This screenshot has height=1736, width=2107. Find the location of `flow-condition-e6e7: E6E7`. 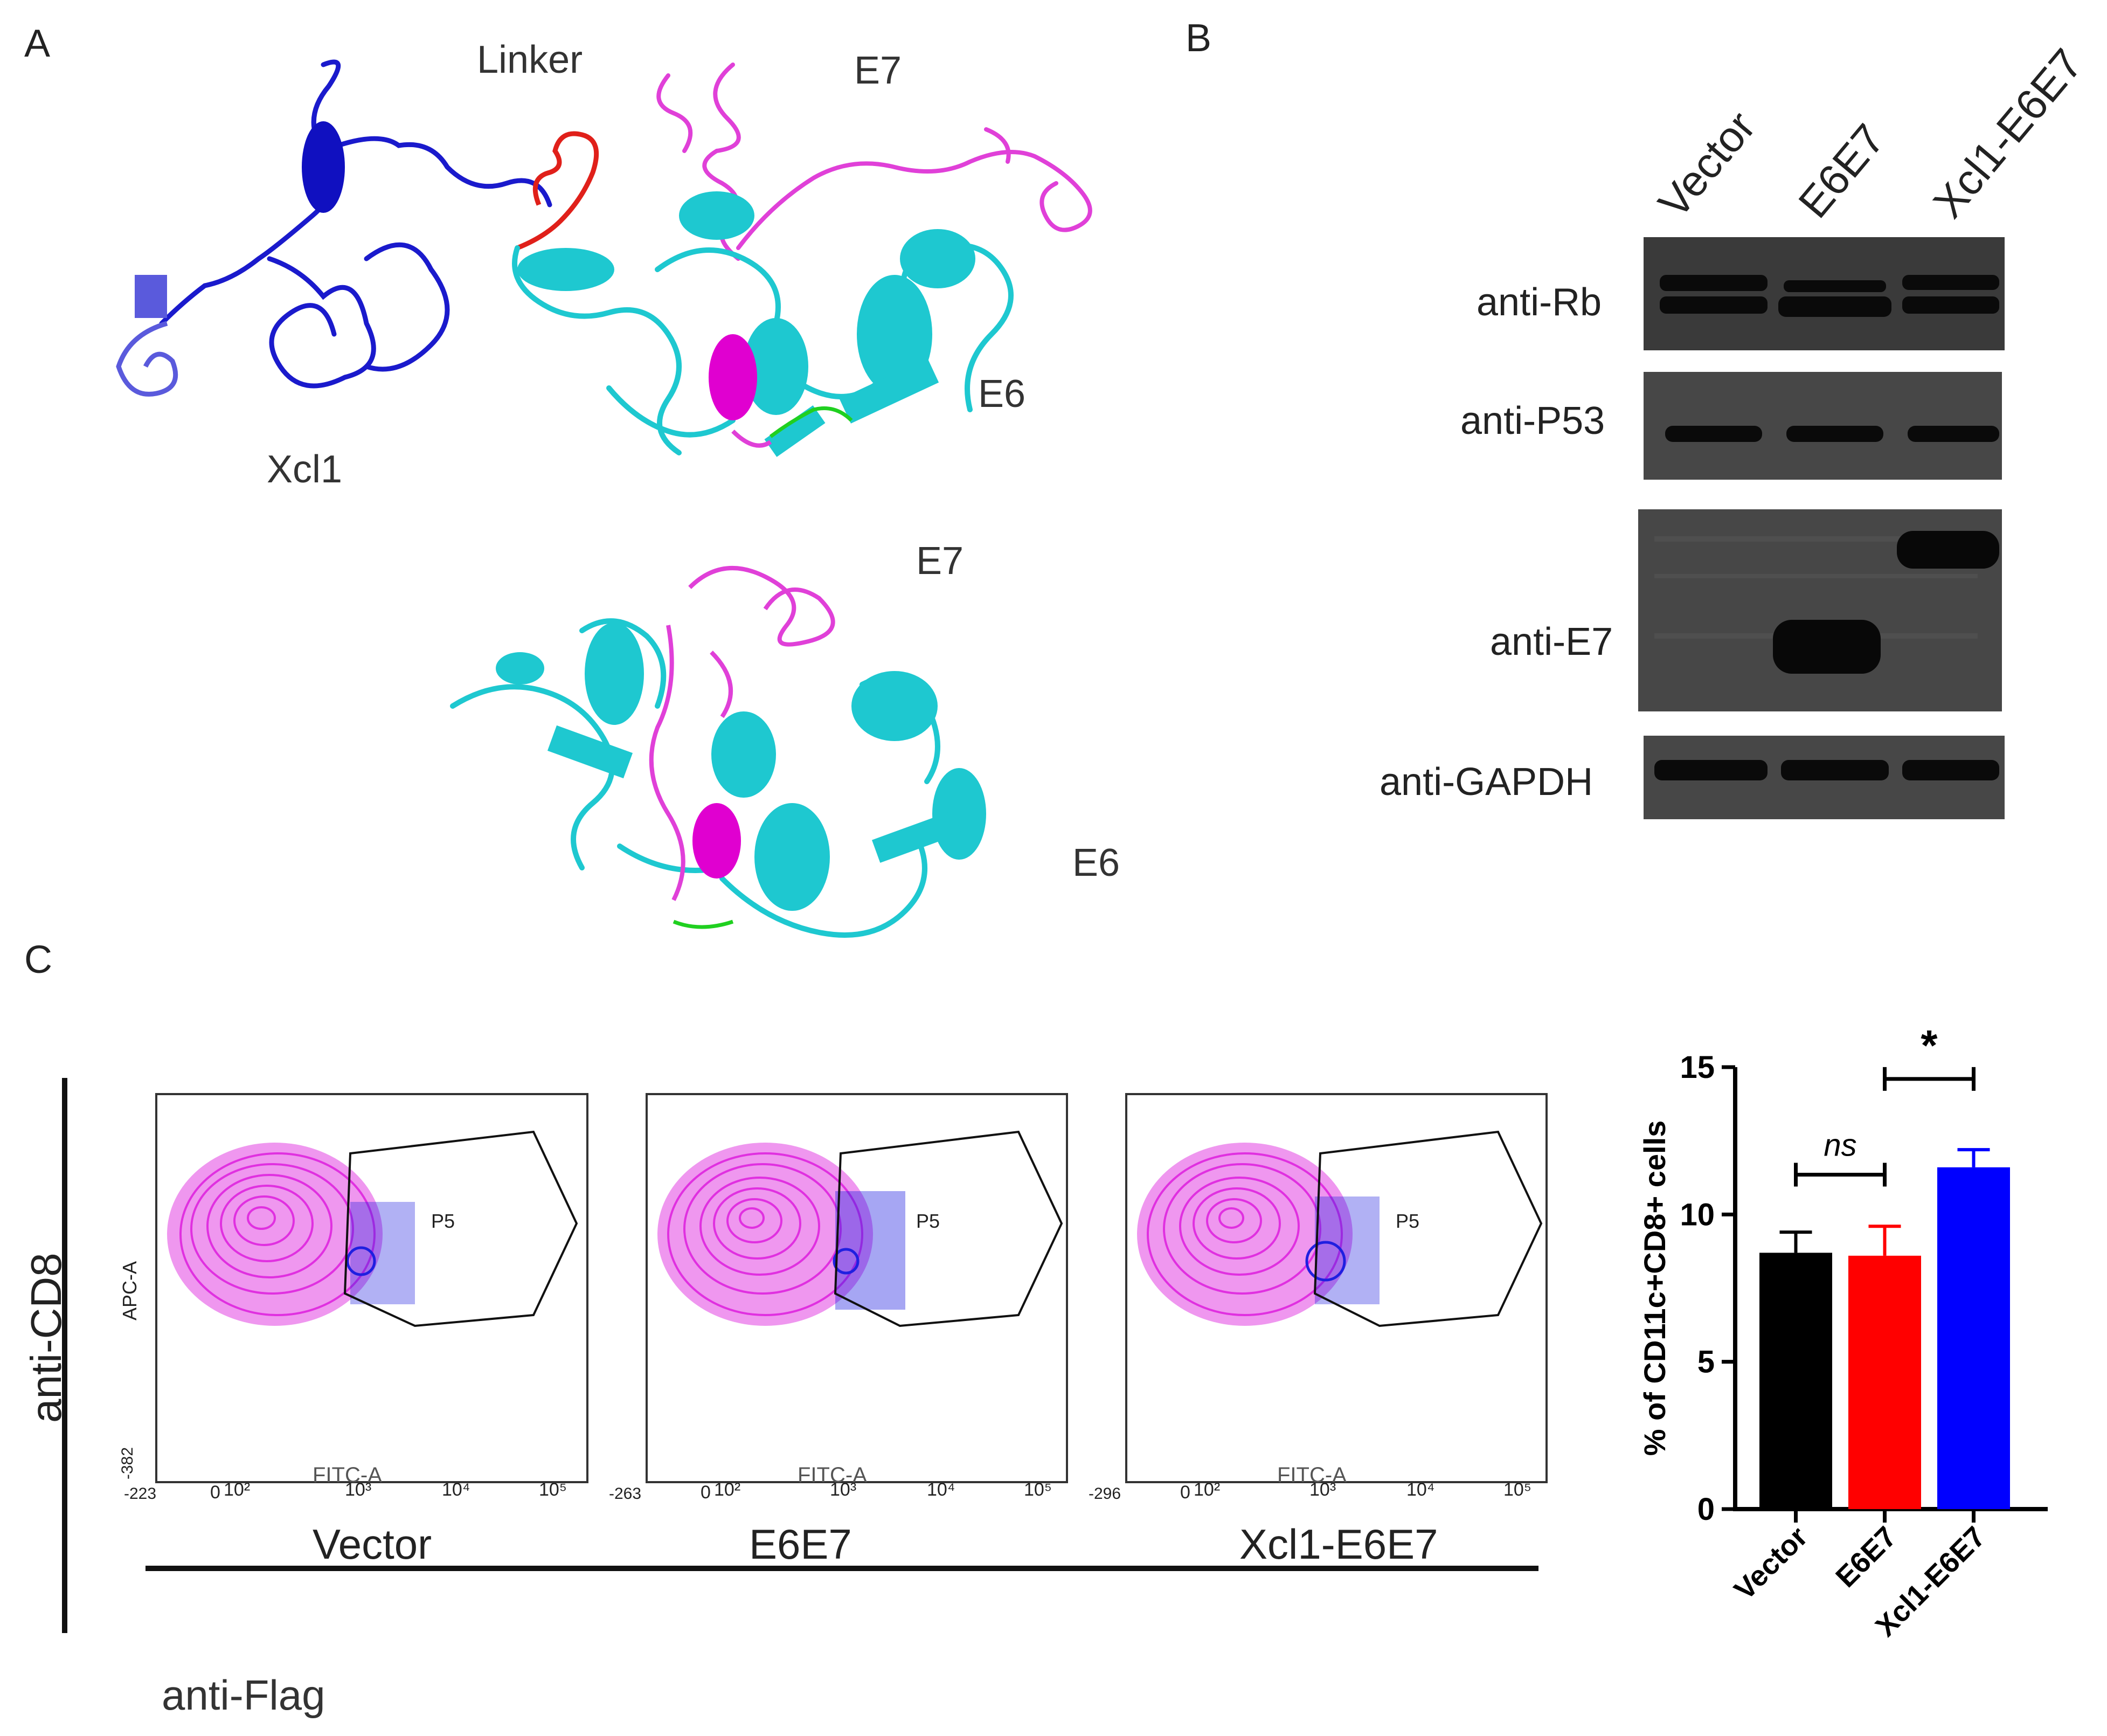

flow-condition-e6e7: E6E7 is located at coordinates (800, 1544).